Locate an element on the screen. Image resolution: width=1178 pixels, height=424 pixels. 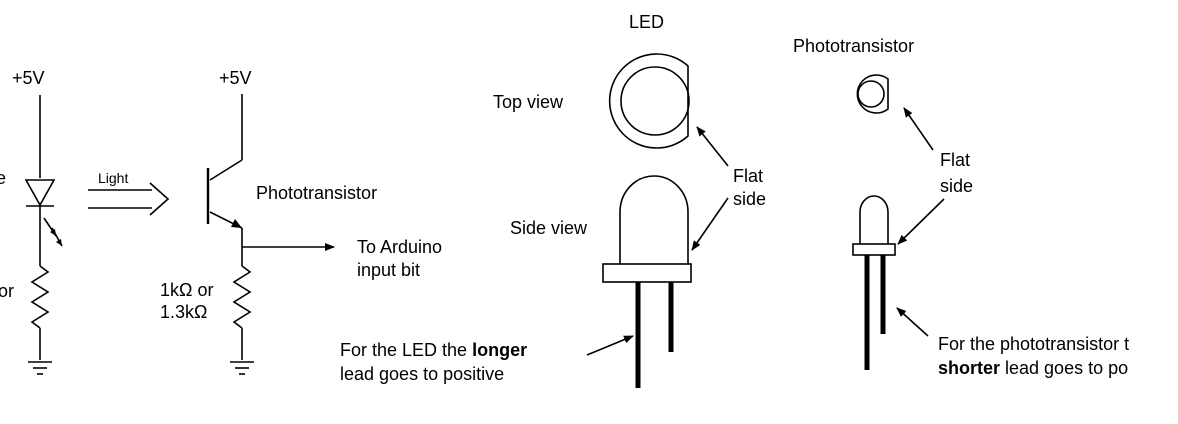
pt-ground-symbol is located at coordinates (242, 368).